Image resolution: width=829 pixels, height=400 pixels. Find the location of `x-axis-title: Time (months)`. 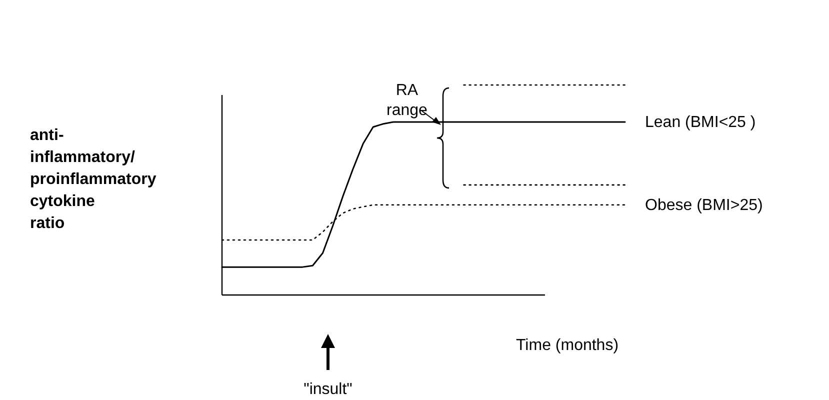

x-axis-title: Time (months) is located at coordinates (567, 345).